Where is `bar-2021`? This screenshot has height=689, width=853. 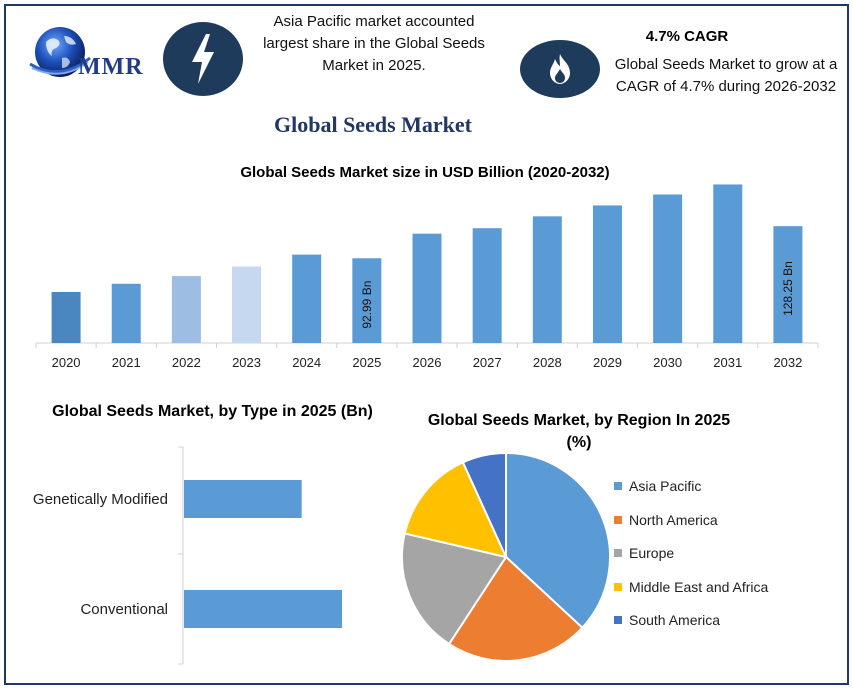 bar-2021 is located at coordinates (126, 313).